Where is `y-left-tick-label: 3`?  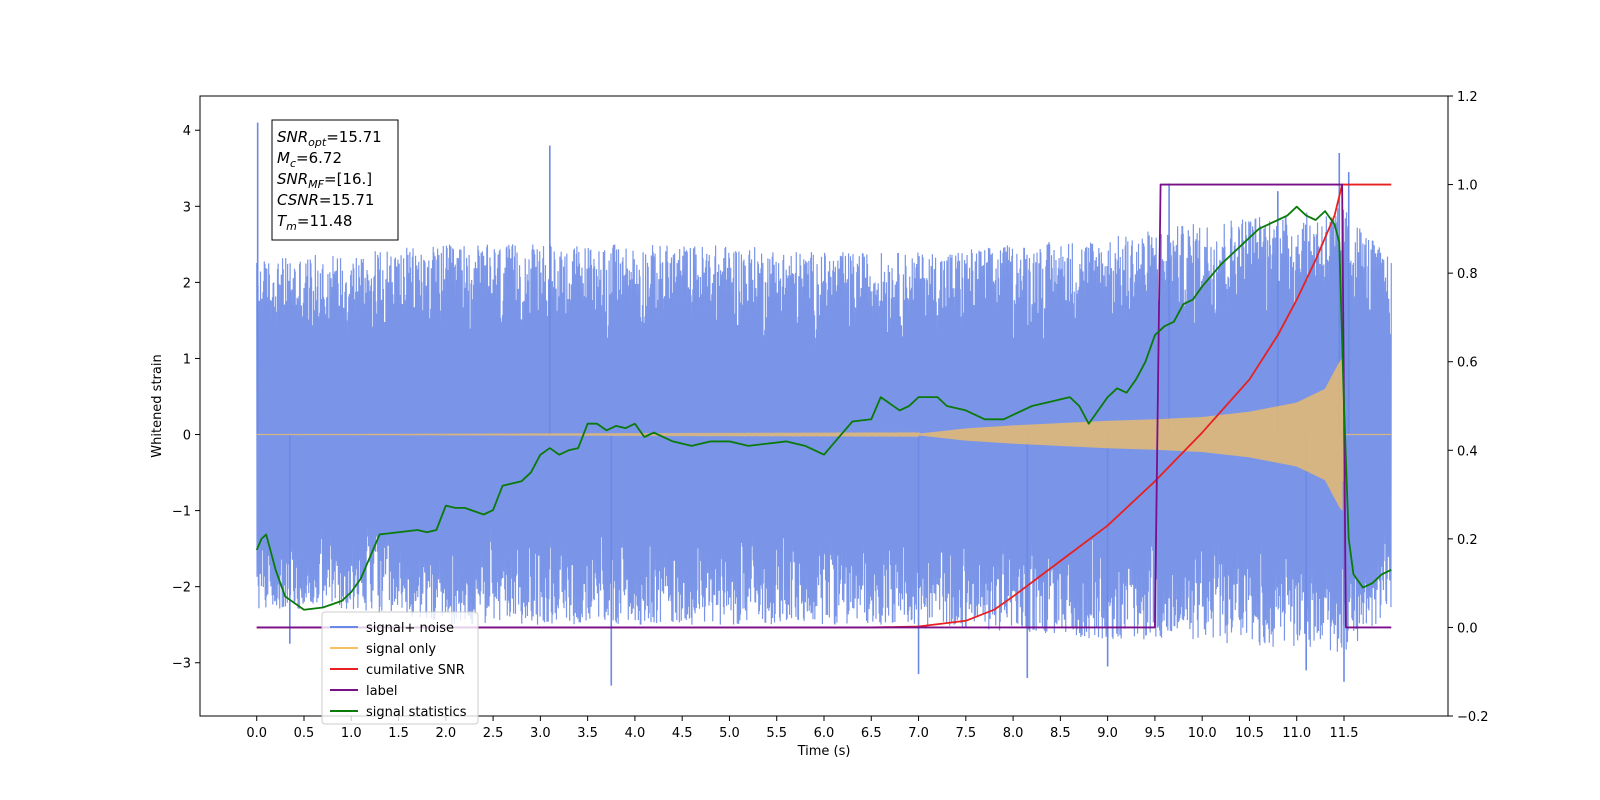 y-left-tick-label: 3 is located at coordinates (187, 207).